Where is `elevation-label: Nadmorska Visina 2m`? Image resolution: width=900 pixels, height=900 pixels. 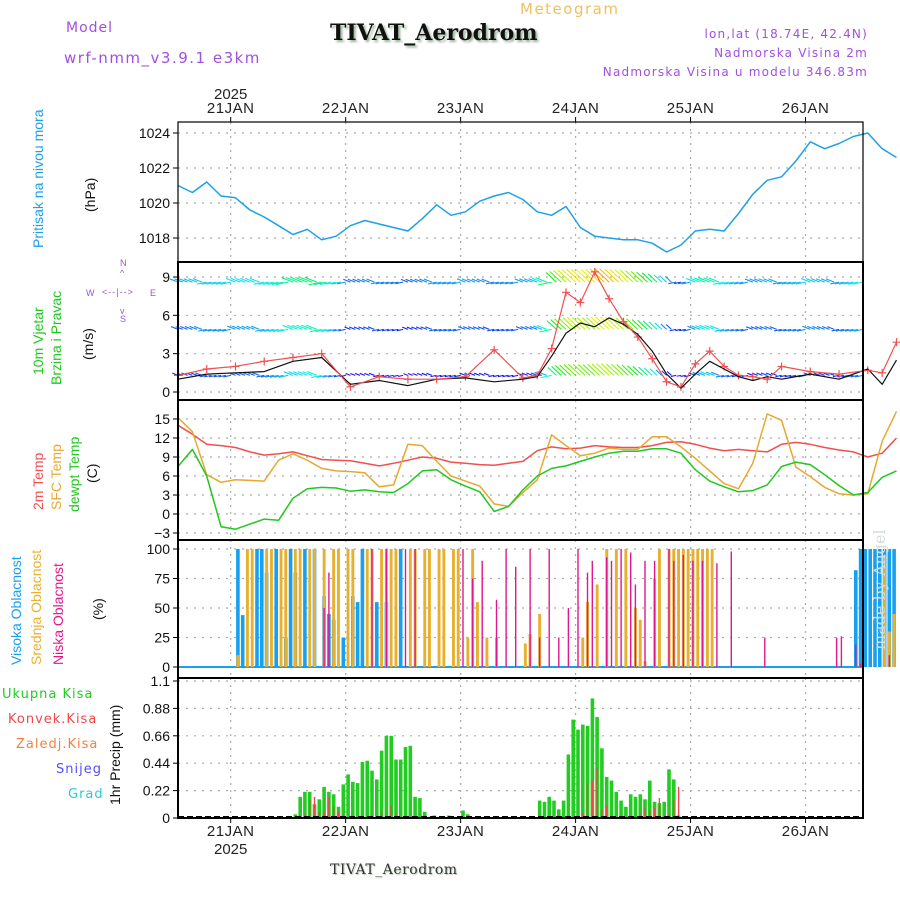 elevation-label: Nadmorska Visina 2m is located at coordinates (791, 53).